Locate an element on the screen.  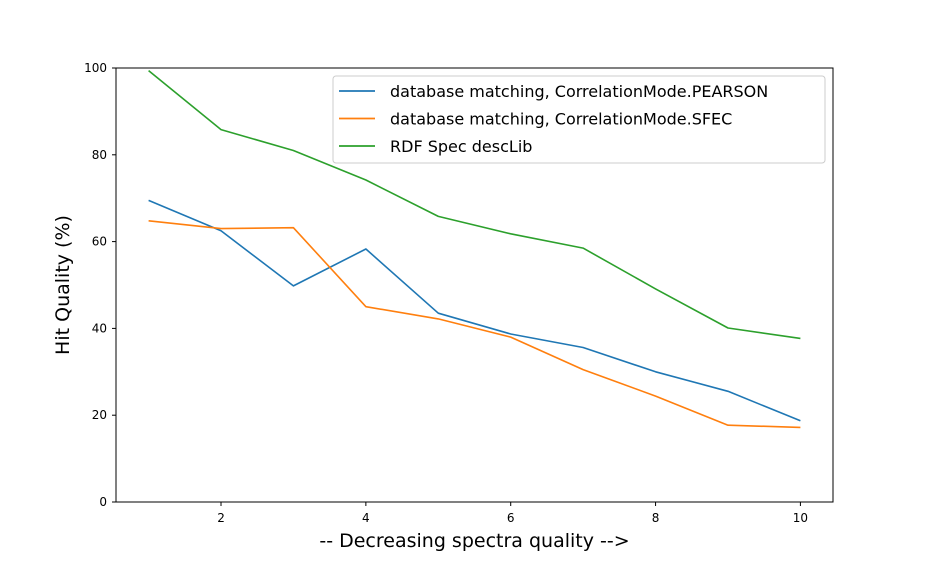
y-tick-label: 20 is located at coordinates (99, 415).